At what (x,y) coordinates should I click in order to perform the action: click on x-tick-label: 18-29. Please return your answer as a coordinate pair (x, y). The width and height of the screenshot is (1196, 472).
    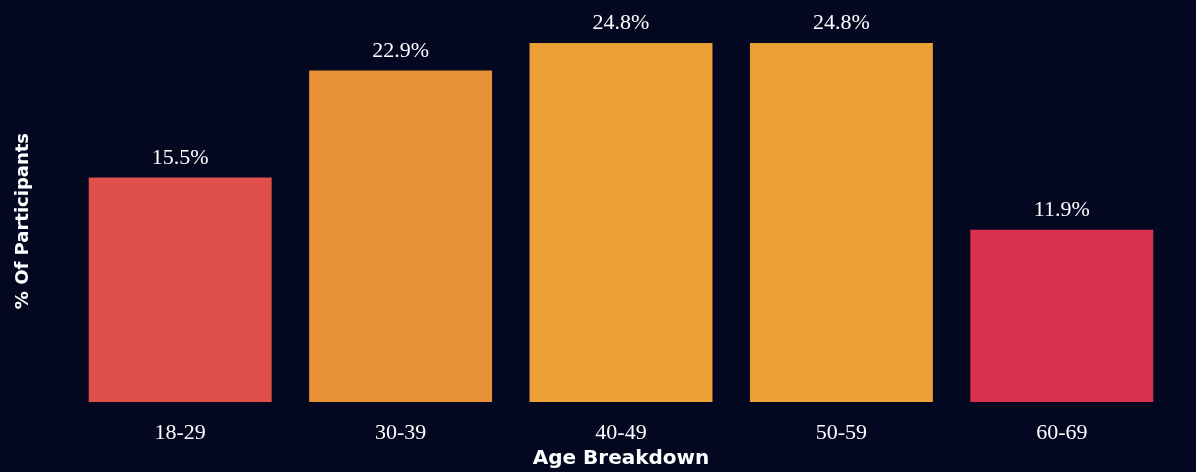
    Looking at the image, I should click on (180, 431).